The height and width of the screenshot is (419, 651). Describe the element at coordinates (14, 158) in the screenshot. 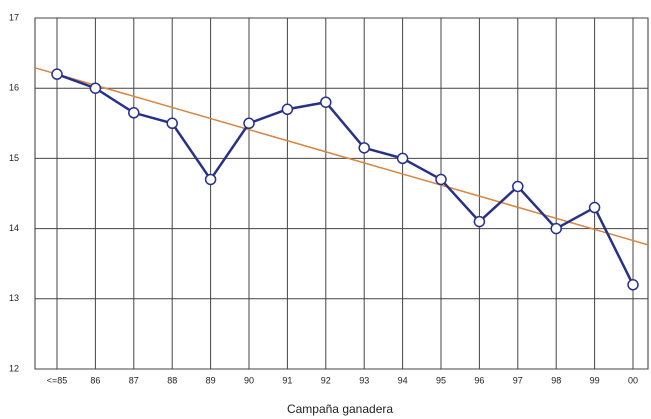

I see `y-tick-label: 15` at that location.